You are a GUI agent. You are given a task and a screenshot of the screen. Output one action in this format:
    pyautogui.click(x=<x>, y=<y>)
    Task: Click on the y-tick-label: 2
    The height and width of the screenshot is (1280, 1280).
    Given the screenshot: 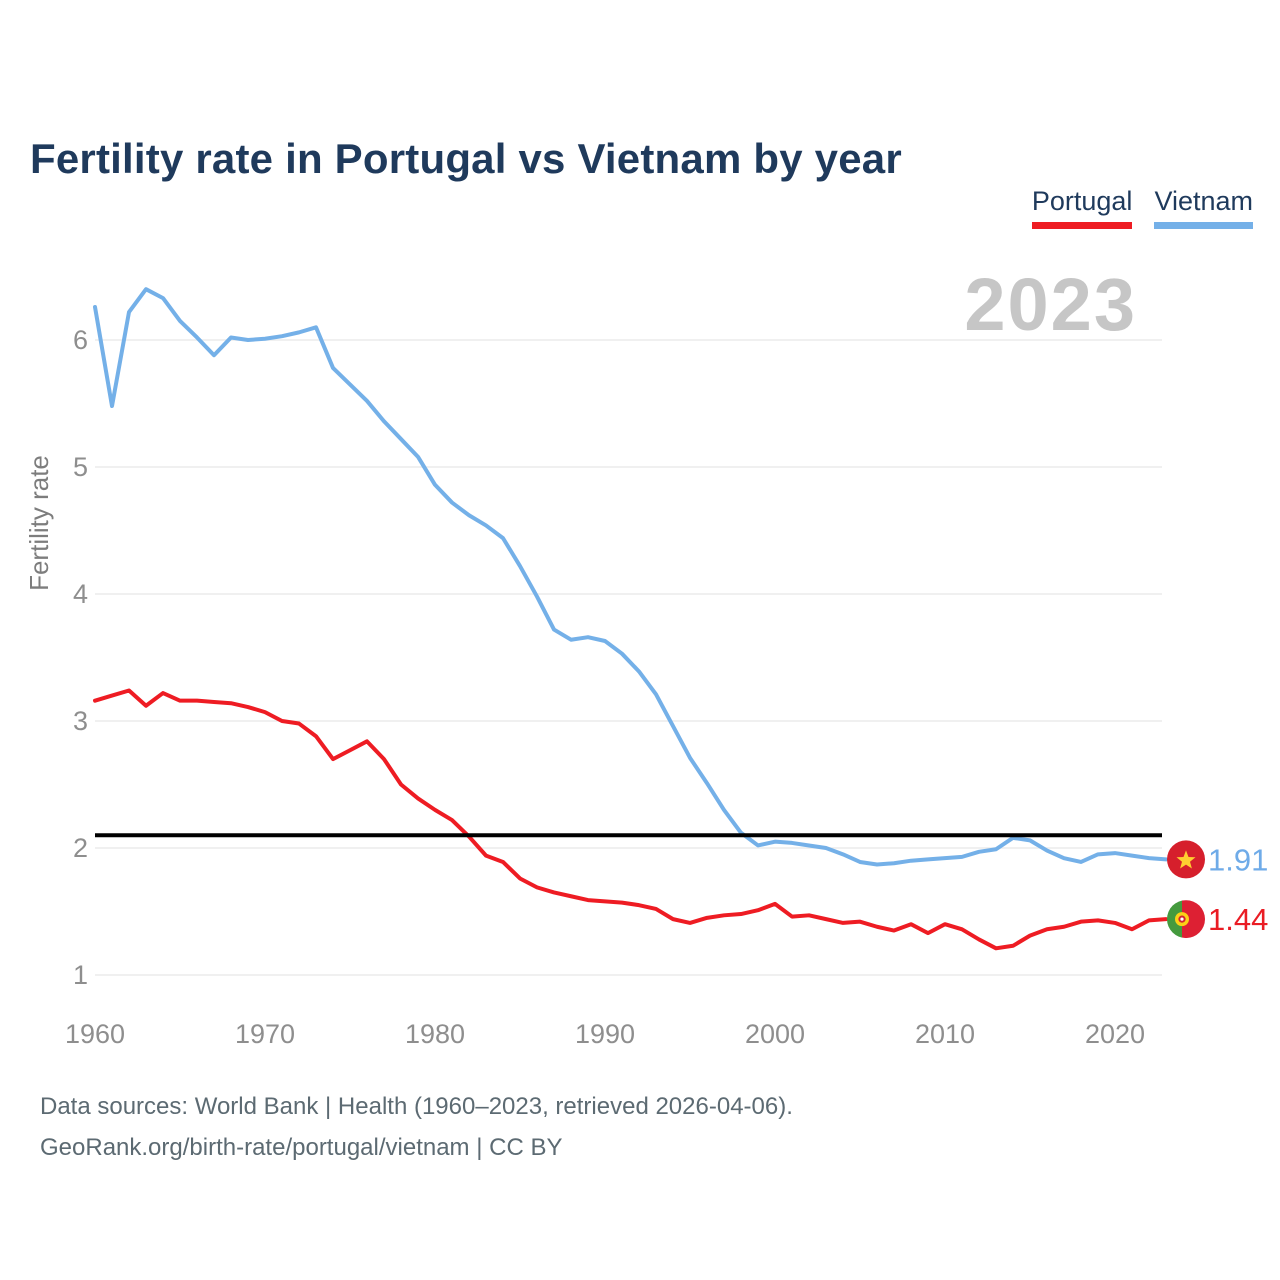 What is the action you would take?
    pyautogui.click(x=80, y=848)
    